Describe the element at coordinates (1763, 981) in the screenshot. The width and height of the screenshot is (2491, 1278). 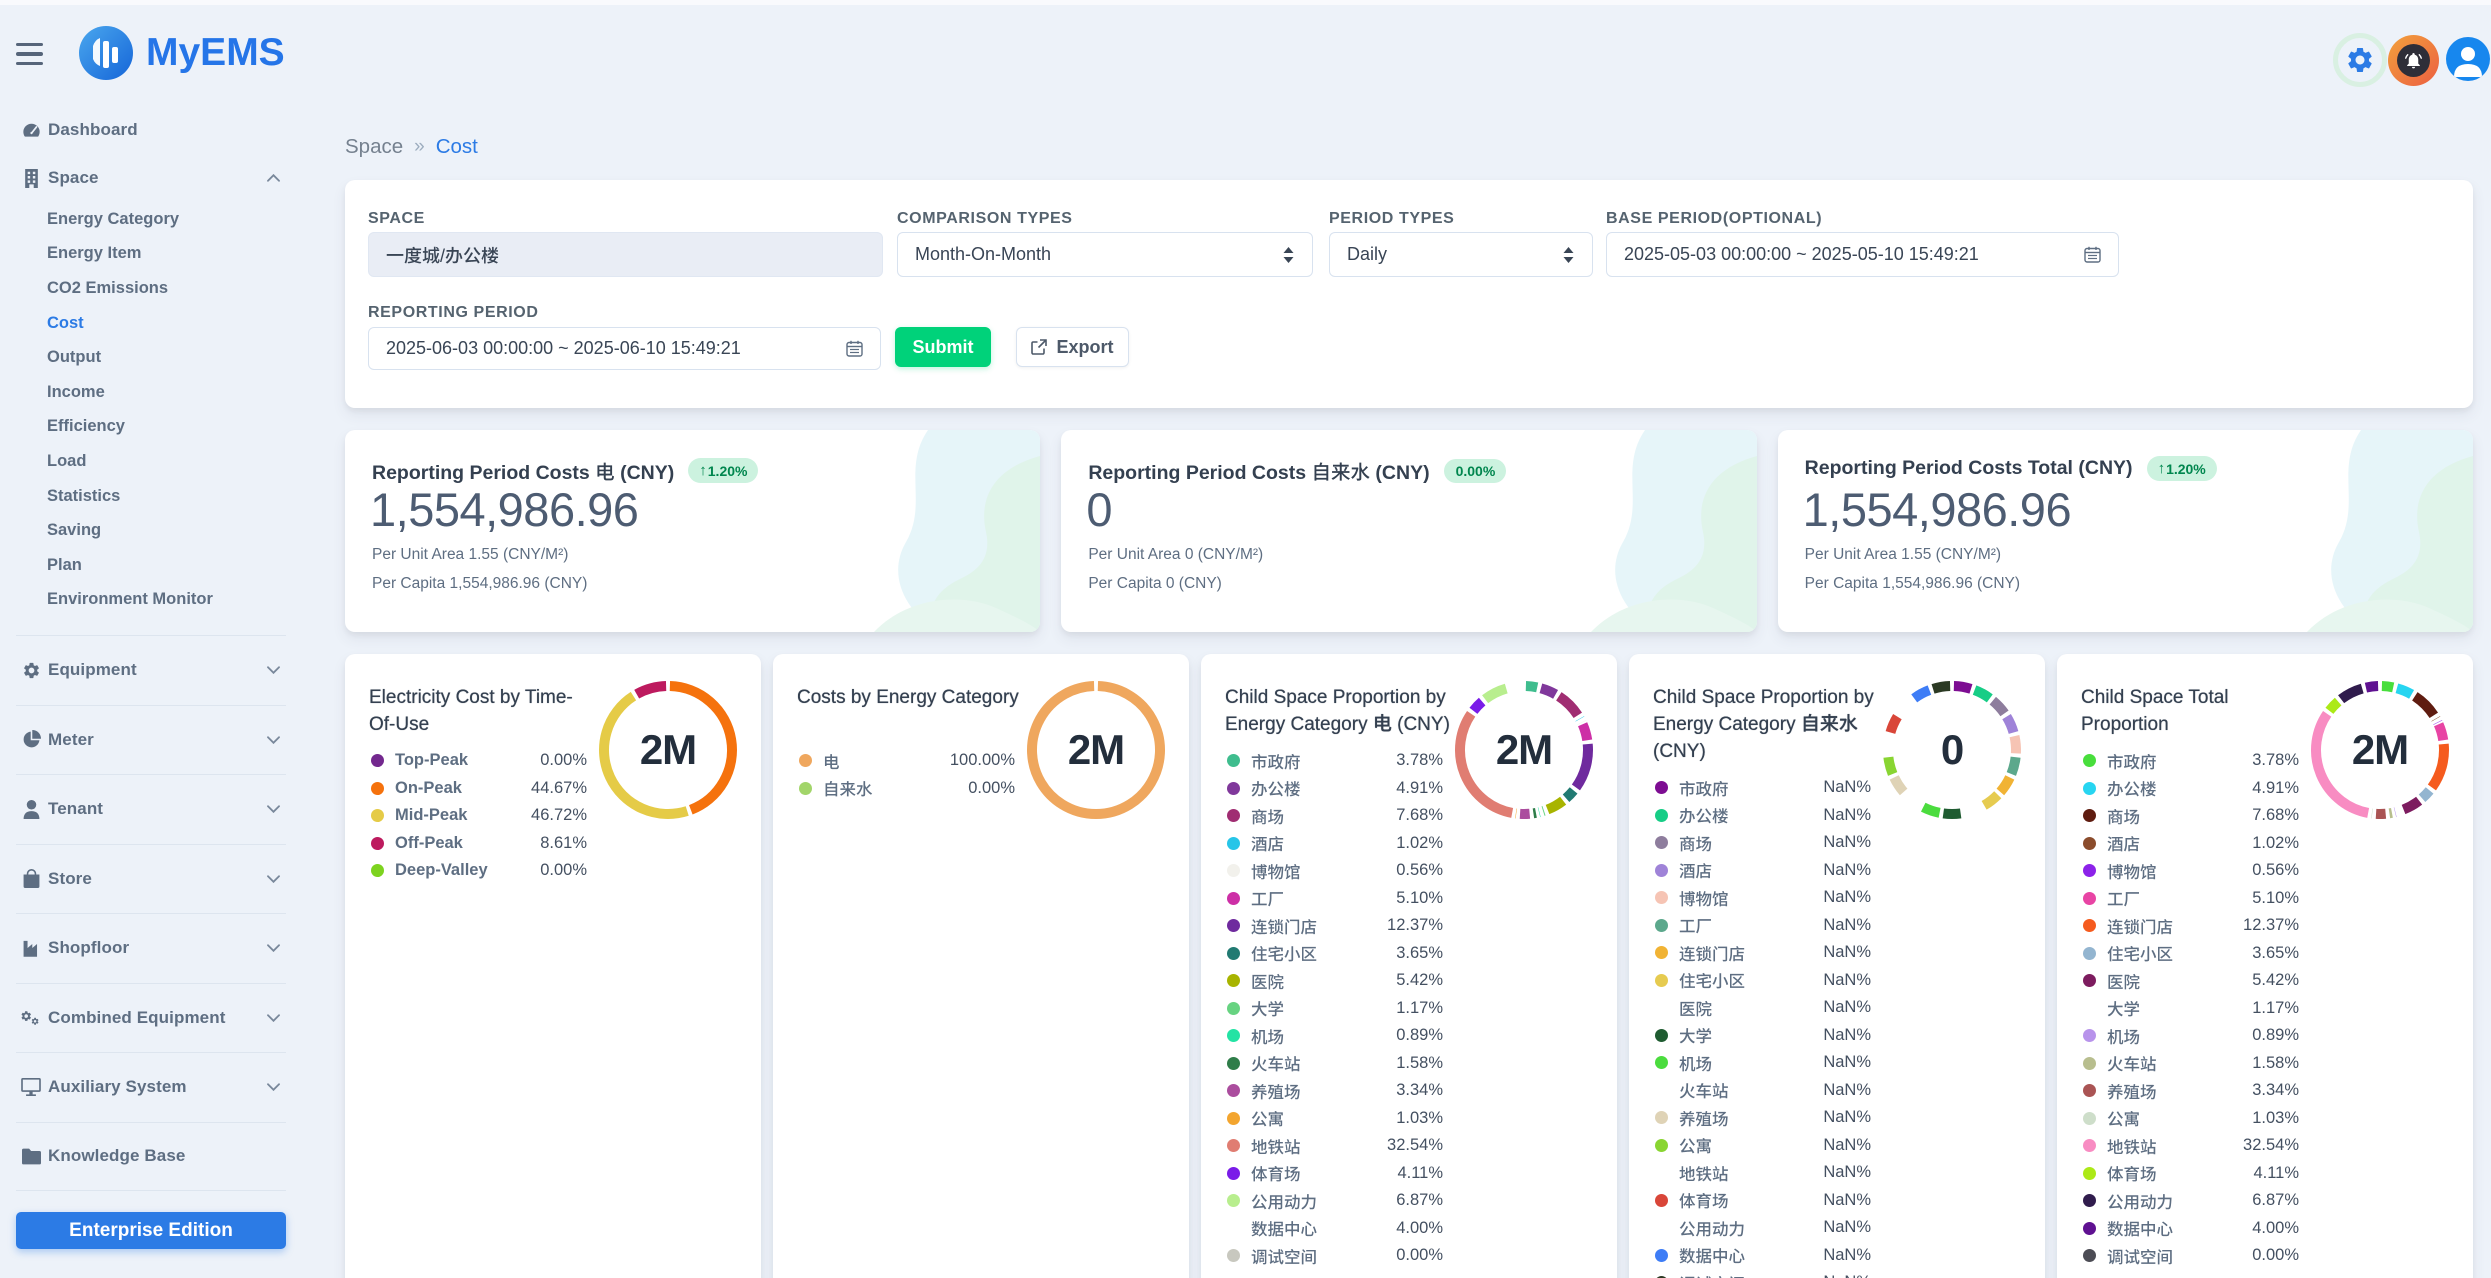
I see `legend-item: 住宅小区 NaN%` at that location.